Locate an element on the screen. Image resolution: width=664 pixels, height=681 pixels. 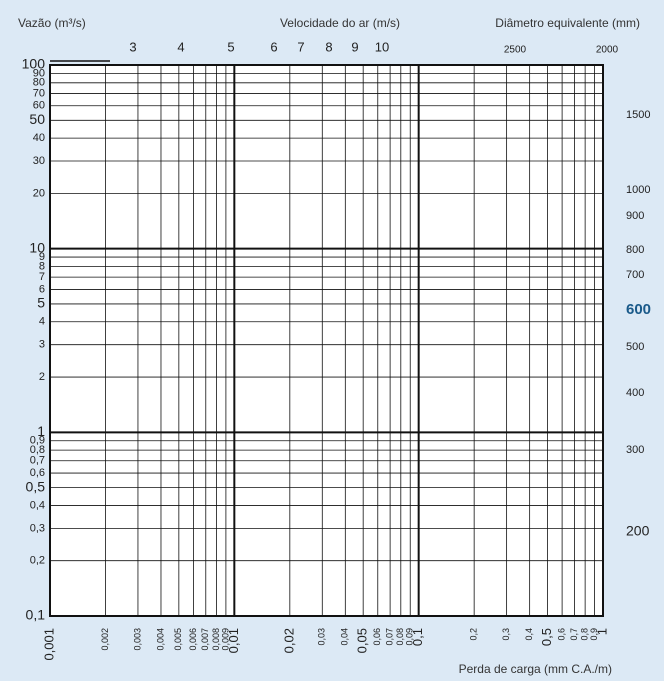
x-tick-label: 0,001 is located at coordinates (48, 644).